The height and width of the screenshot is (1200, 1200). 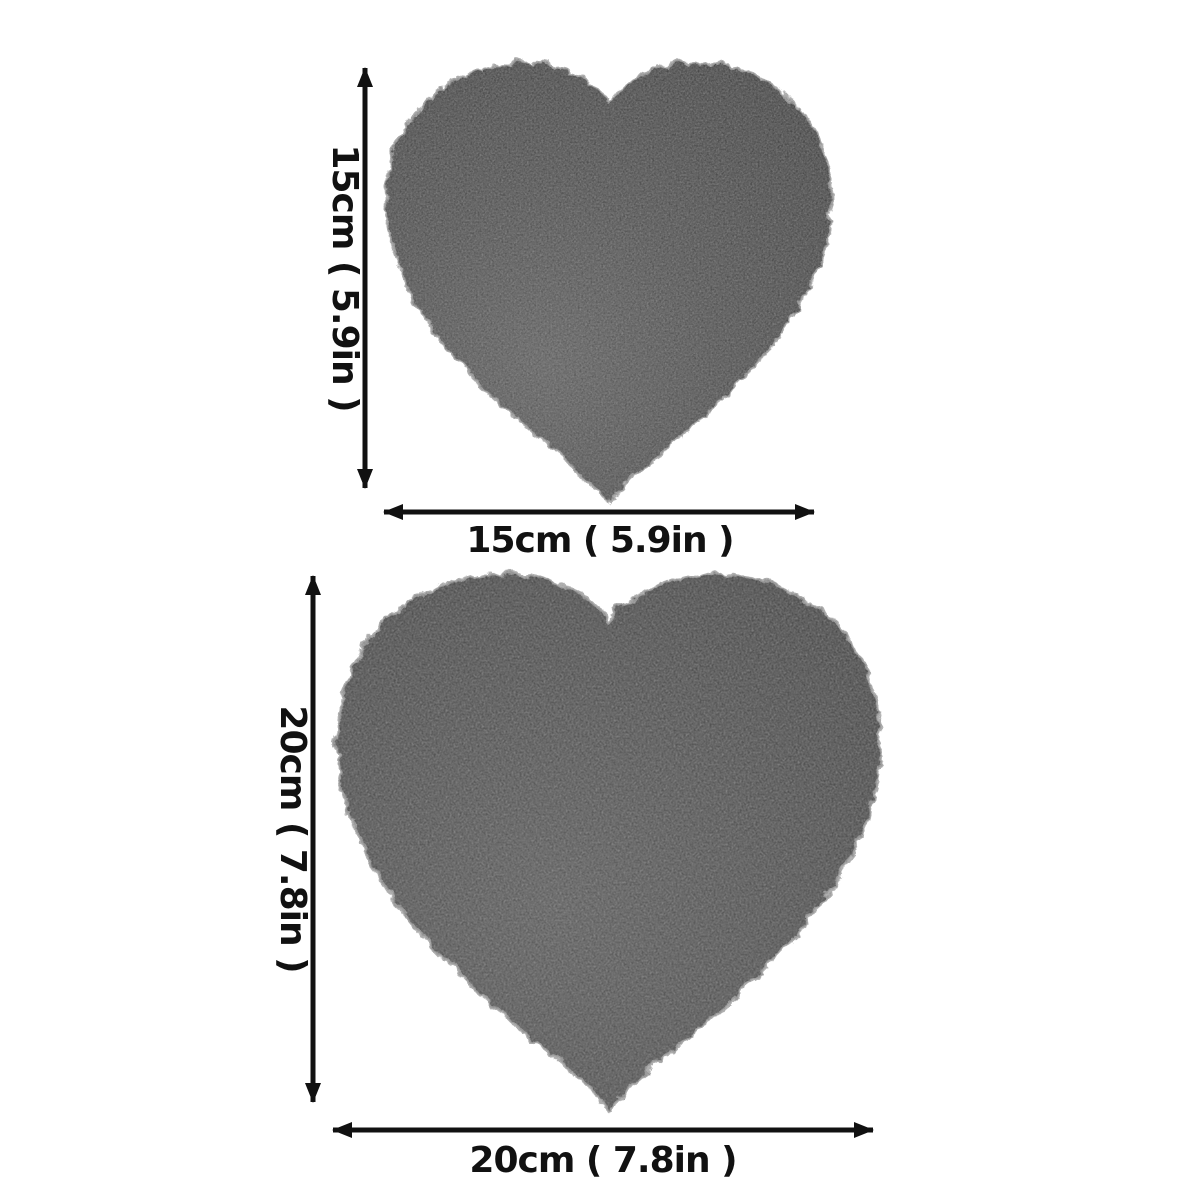 What do you see at coordinates (602, 1160) in the screenshot?
I see `width-dimension-label-20cm: 20cm ( 7.8in )` at bounding box center [602, 1160].